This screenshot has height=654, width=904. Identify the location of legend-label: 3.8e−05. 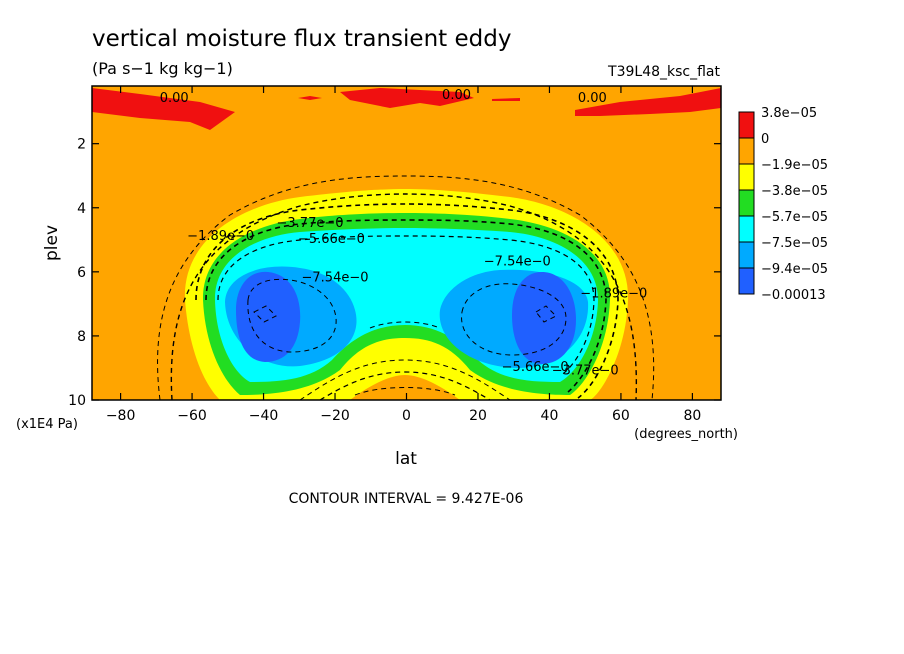
(789, 113).